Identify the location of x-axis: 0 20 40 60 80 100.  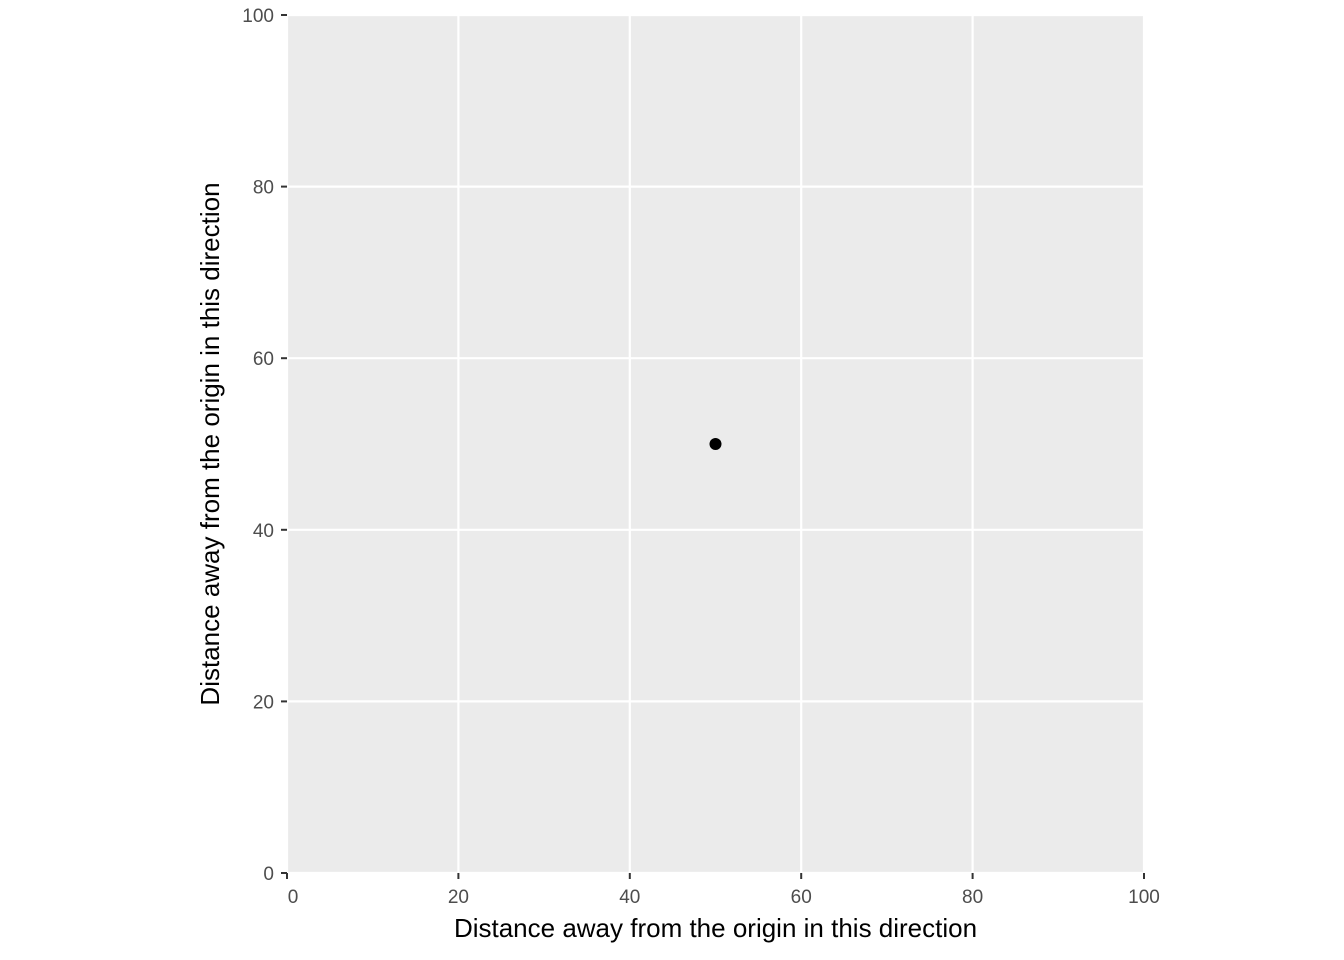
(723, 890).